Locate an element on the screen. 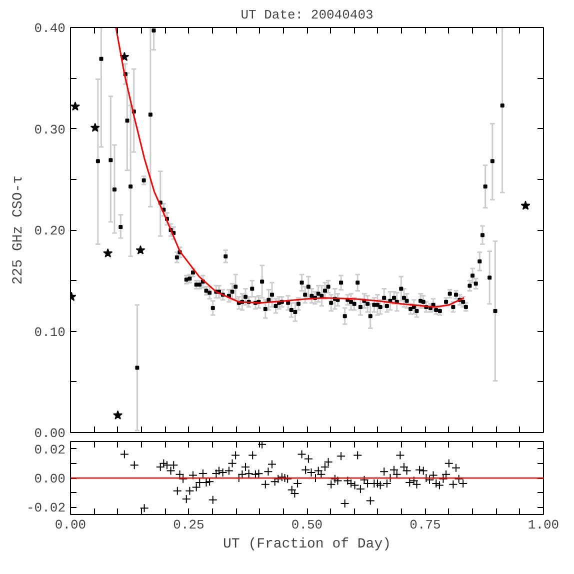 Image resolution: width=574 pixels, height=574 pixels. x-axis-title: UT (Fraction of Day) is located at coordinates (307, 544).